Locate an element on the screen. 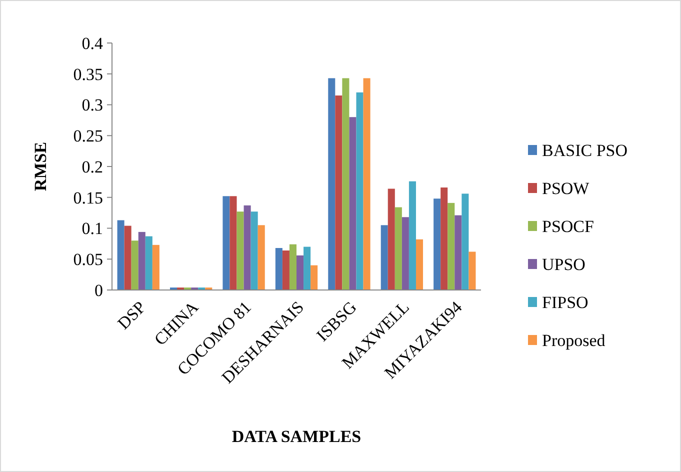  y-tick-label: 0.4 is located at coordinates (93, 43).